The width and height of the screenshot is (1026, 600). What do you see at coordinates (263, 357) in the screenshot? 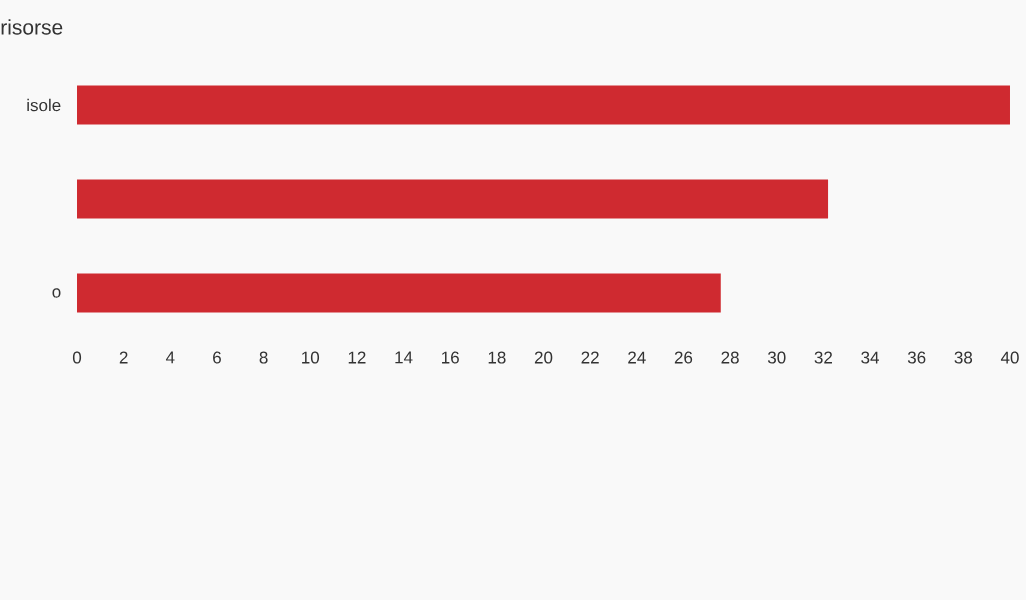
I see `x-tick-label: 8` at bounding box center [263, 357].